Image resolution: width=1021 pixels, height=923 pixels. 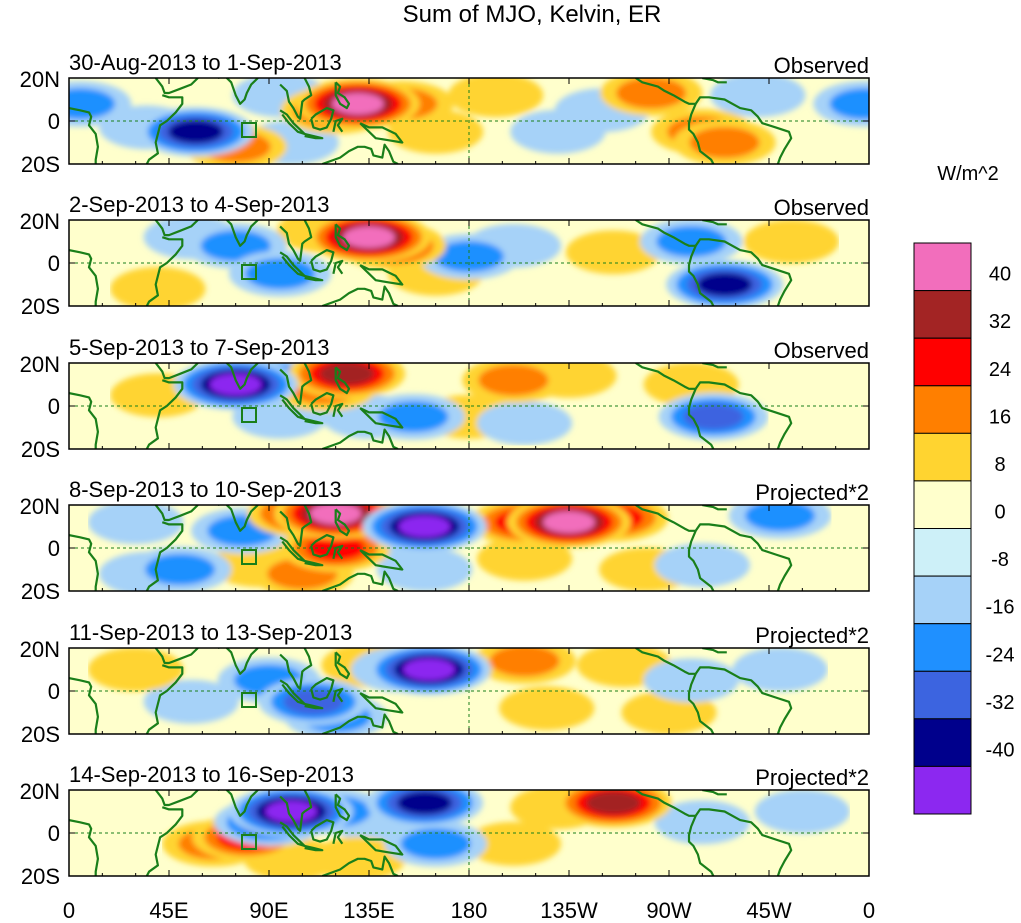 What do you see at coordinates (268, 910) in the screenshot?
I see `lon-tick-label: 90E` at bounding box center [268, 910].